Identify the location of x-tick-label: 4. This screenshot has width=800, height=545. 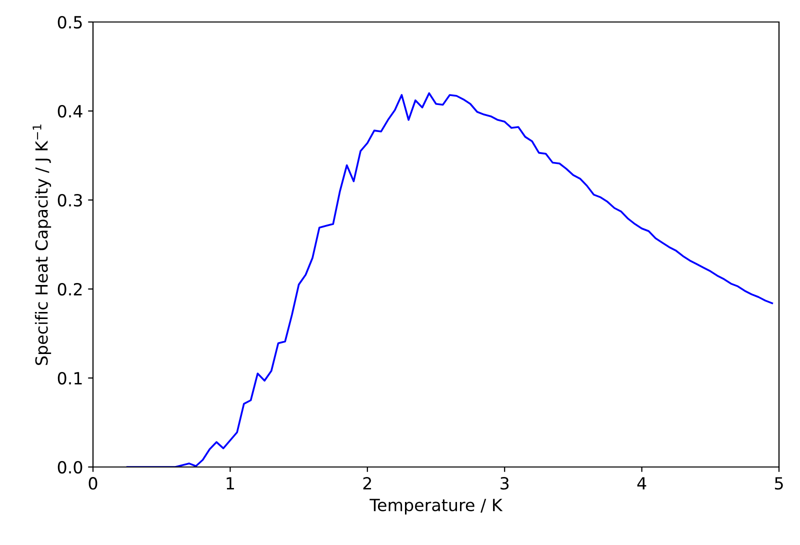
(641, 483).